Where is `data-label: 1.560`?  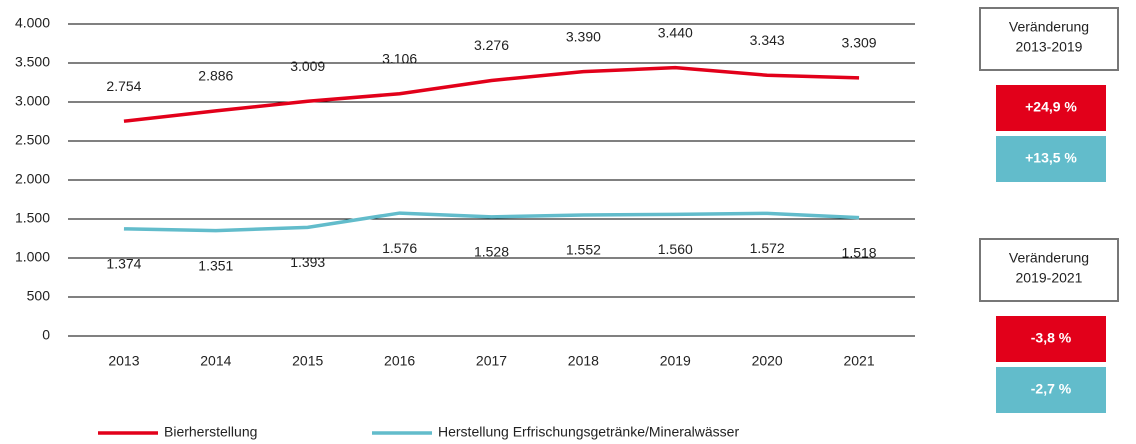 data-label: 1.560 is located at coordinates (675, 249).